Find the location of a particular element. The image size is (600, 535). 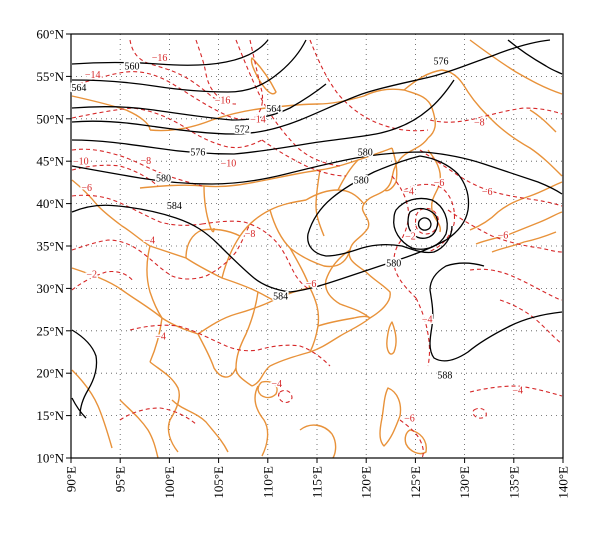

temp-contour-minus-4-center is located at coordinates (228, 250).